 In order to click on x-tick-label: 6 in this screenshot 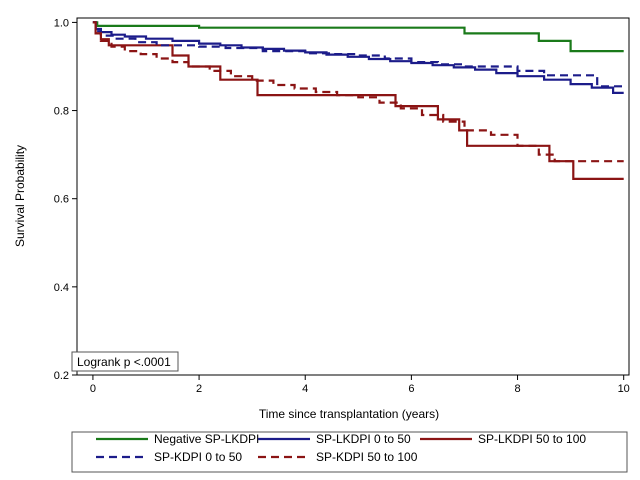, I will do `click(411, 389)`.